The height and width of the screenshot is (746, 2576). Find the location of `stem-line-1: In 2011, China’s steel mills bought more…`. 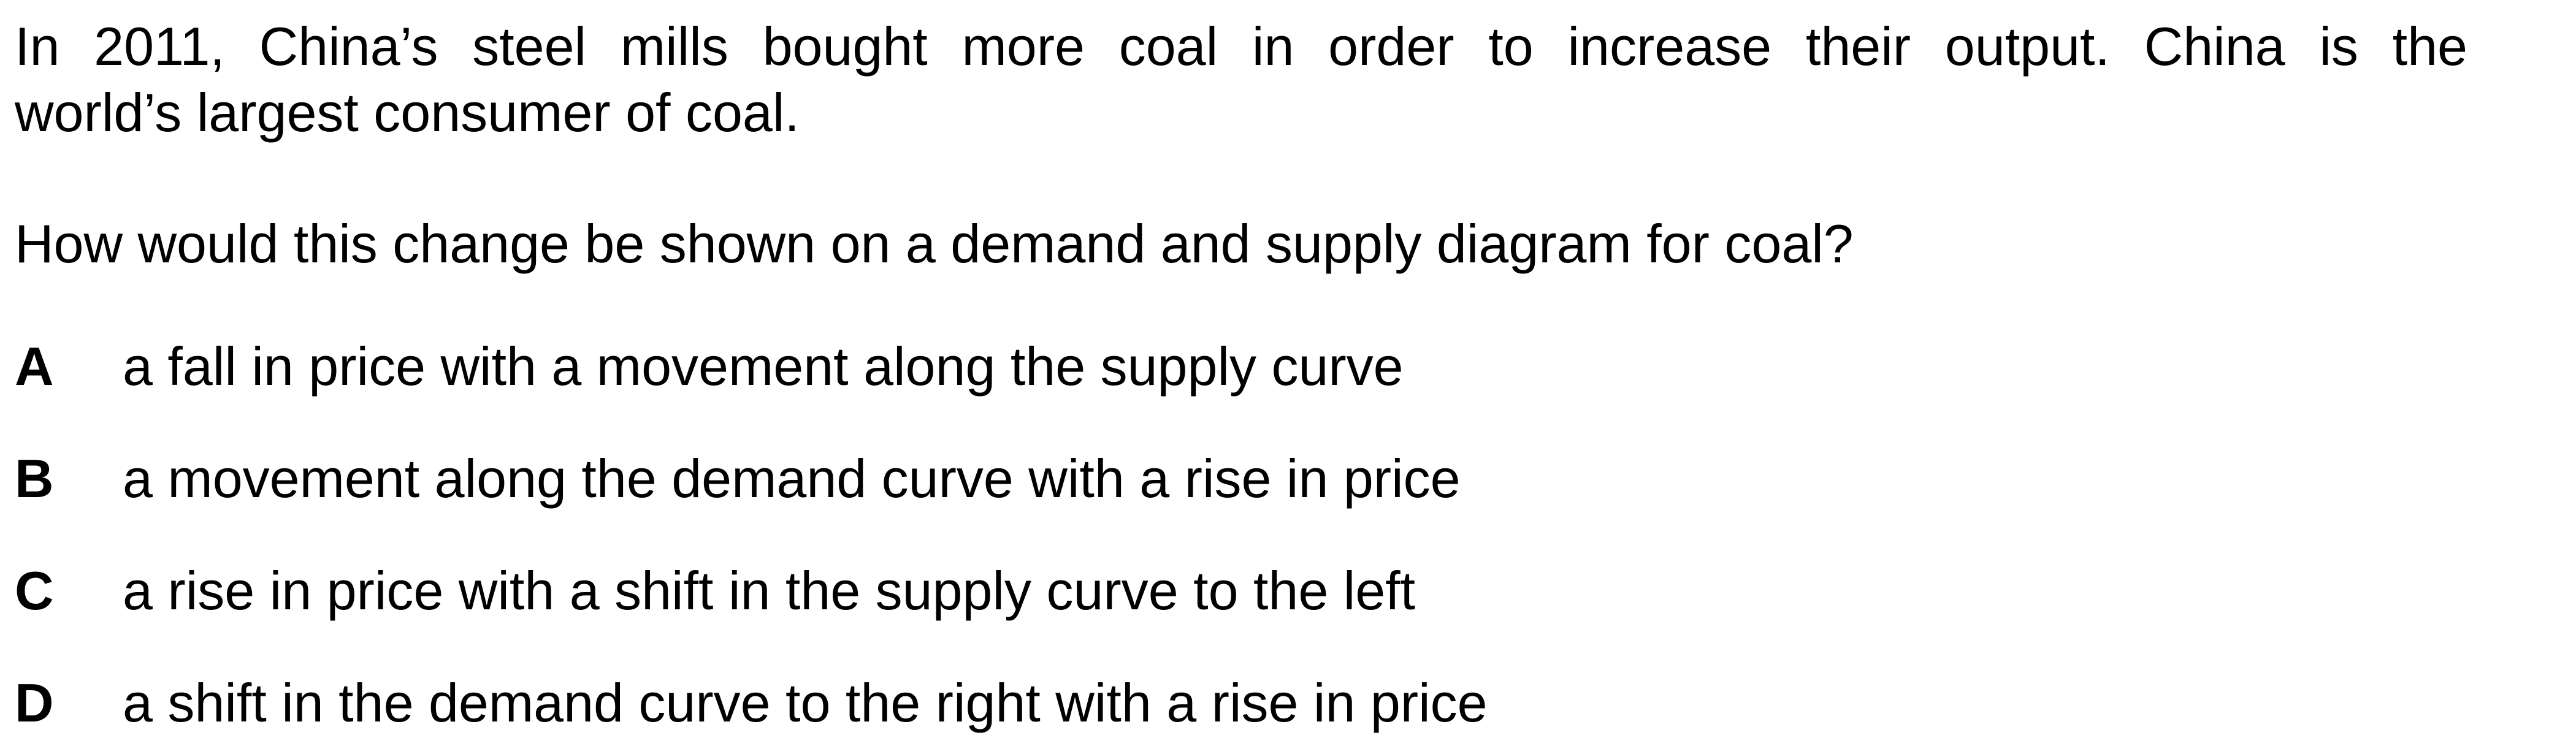

stem-line-1: In 2011, China’s steel mills bought more… is located at coordinates (1241, 47).